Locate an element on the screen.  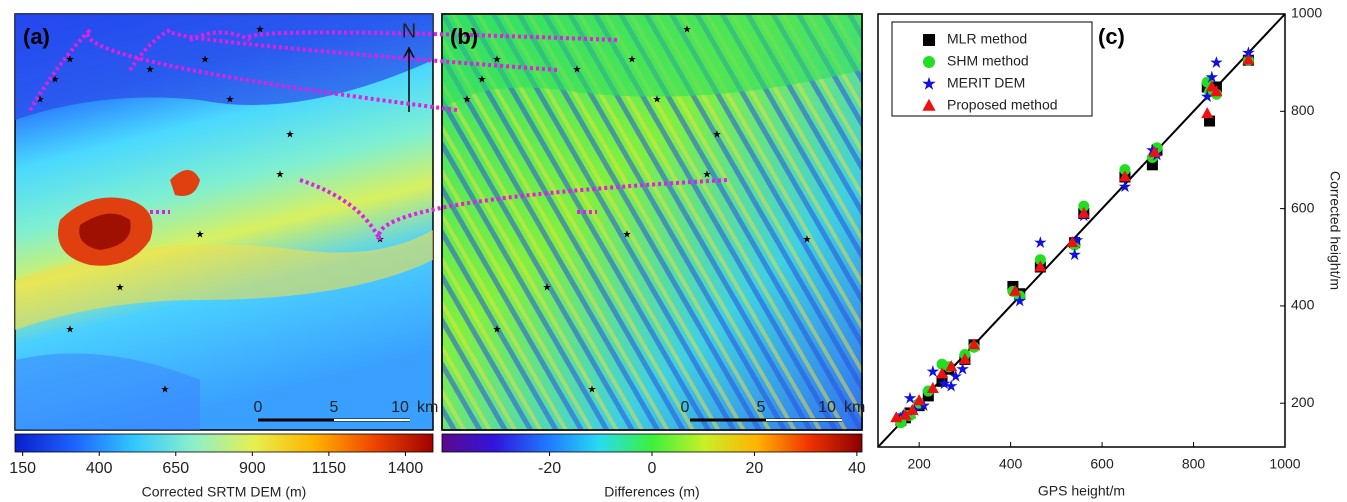
y-tick-label: 400 is located at coordinates (1303, 305).